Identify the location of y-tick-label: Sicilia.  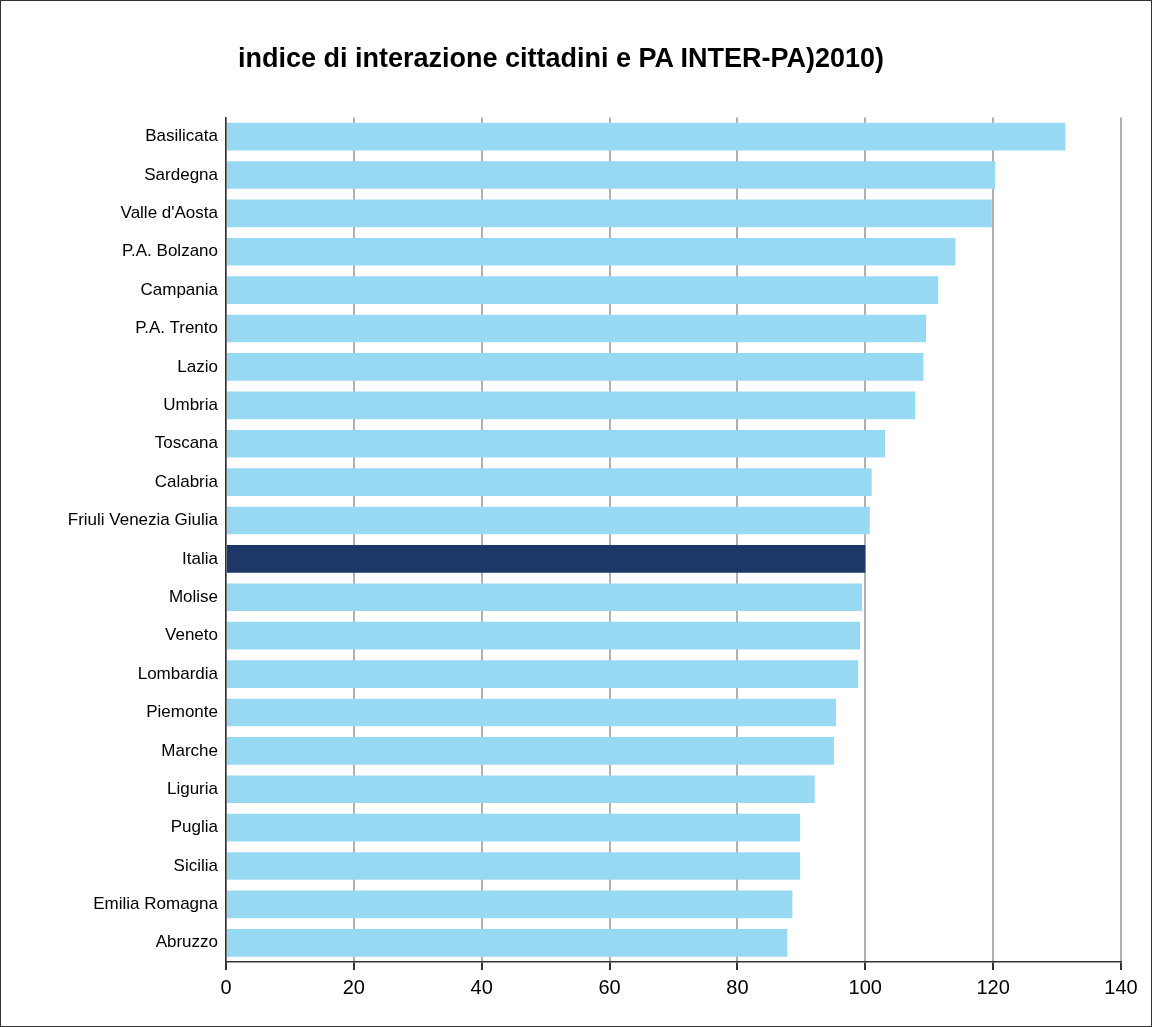
(196, 865).